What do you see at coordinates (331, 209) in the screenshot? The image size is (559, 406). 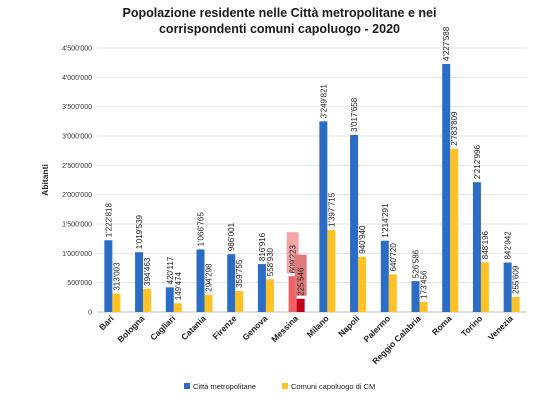 I see `data-label: 1'397'715` at bounding box center [331, 209].